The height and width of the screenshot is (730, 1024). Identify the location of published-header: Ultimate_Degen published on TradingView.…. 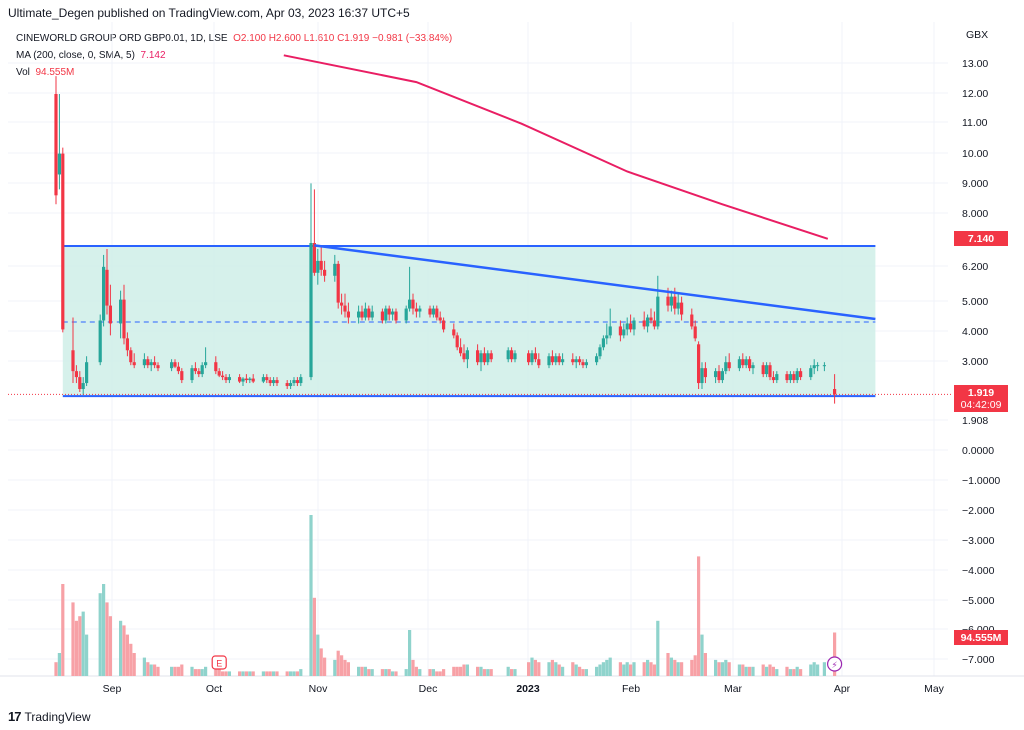
(209, 13).